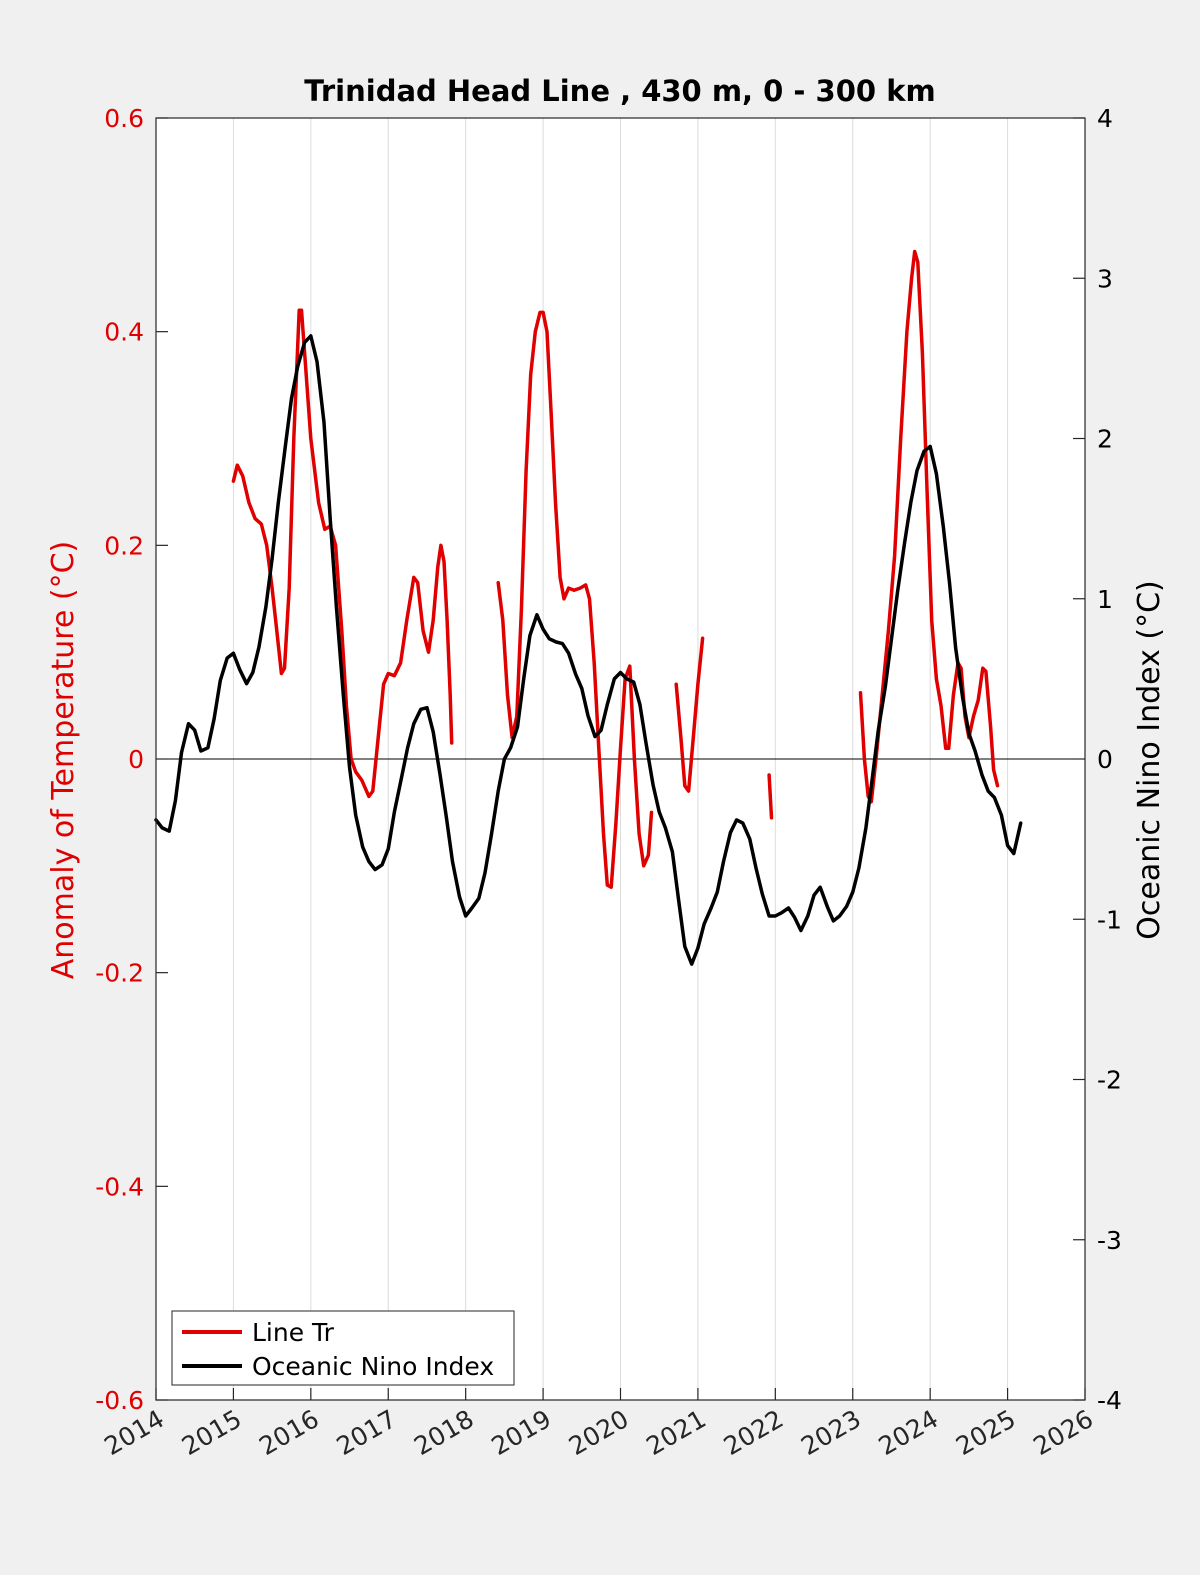 The height and width of the screenshot is (1575, 1200). Describe the element at coordinates (1105, 118) in the screenshot. I see `y-tick-label-right: 4` at that location.